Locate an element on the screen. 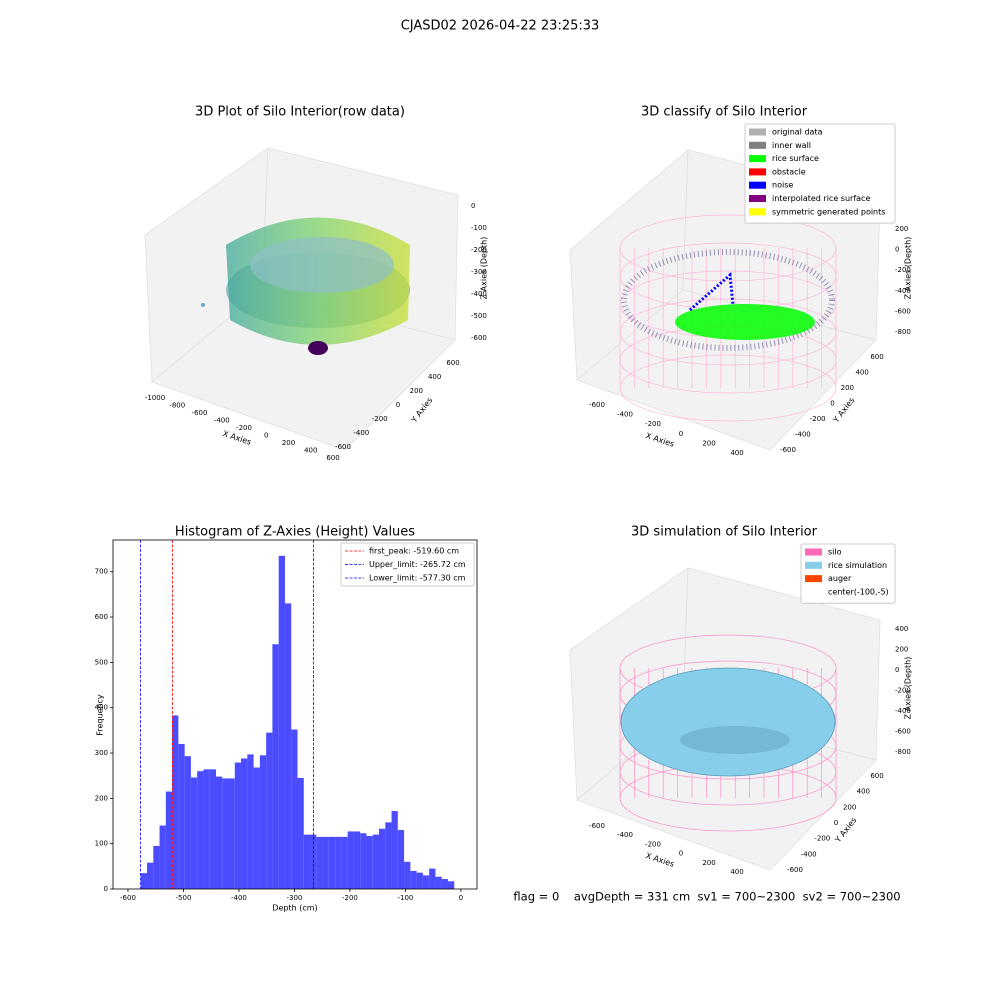 The image size is (1000, 1000). noise-points is located at coordinates (712, 291).